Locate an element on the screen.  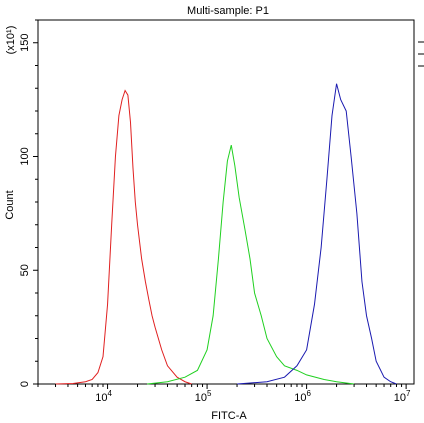
y-multiplier-label: (x10¹) is located at coordinates (11, 40).